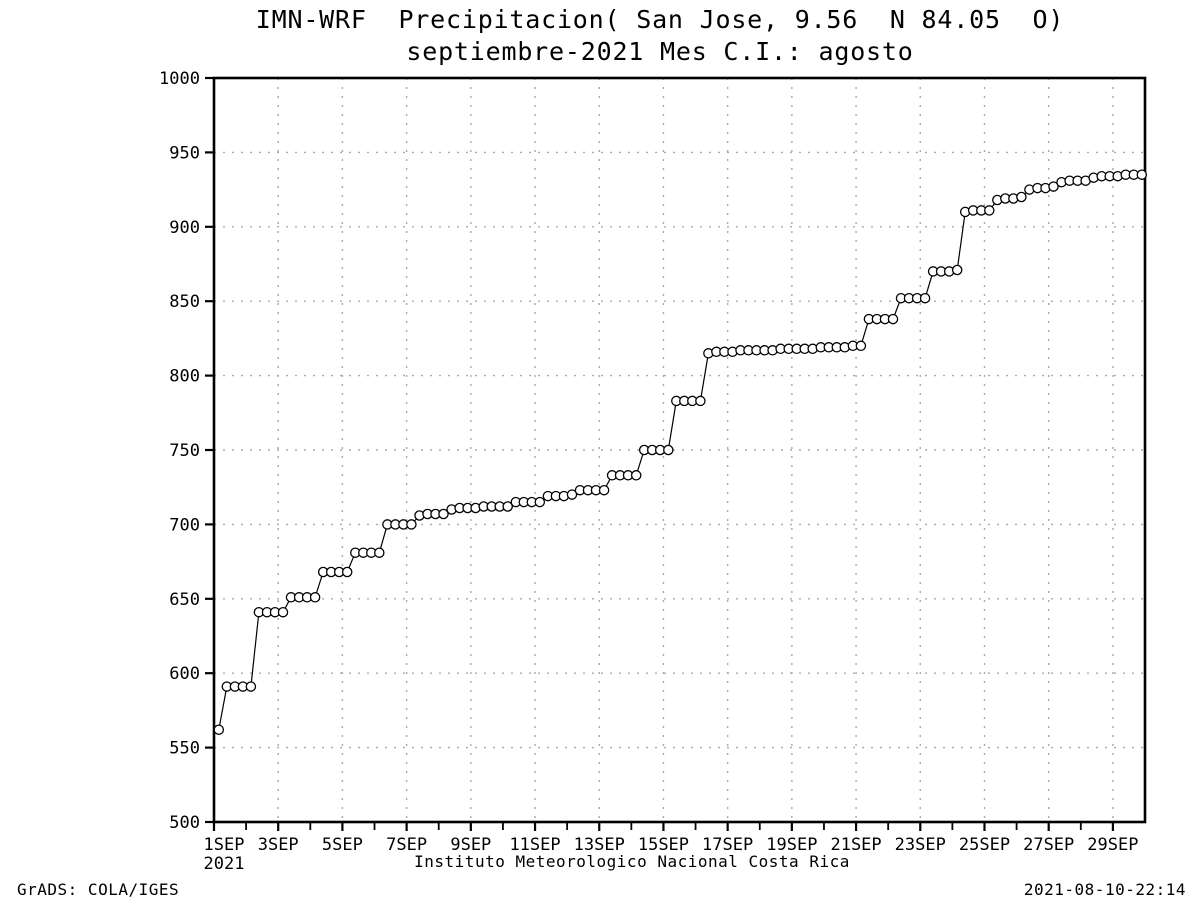 The image size is (1200, 900). What do you see at coordinates (599, 845) in the screenshot?
I see `x-tick-label: 13SEP` at bounding box center [599, 845].